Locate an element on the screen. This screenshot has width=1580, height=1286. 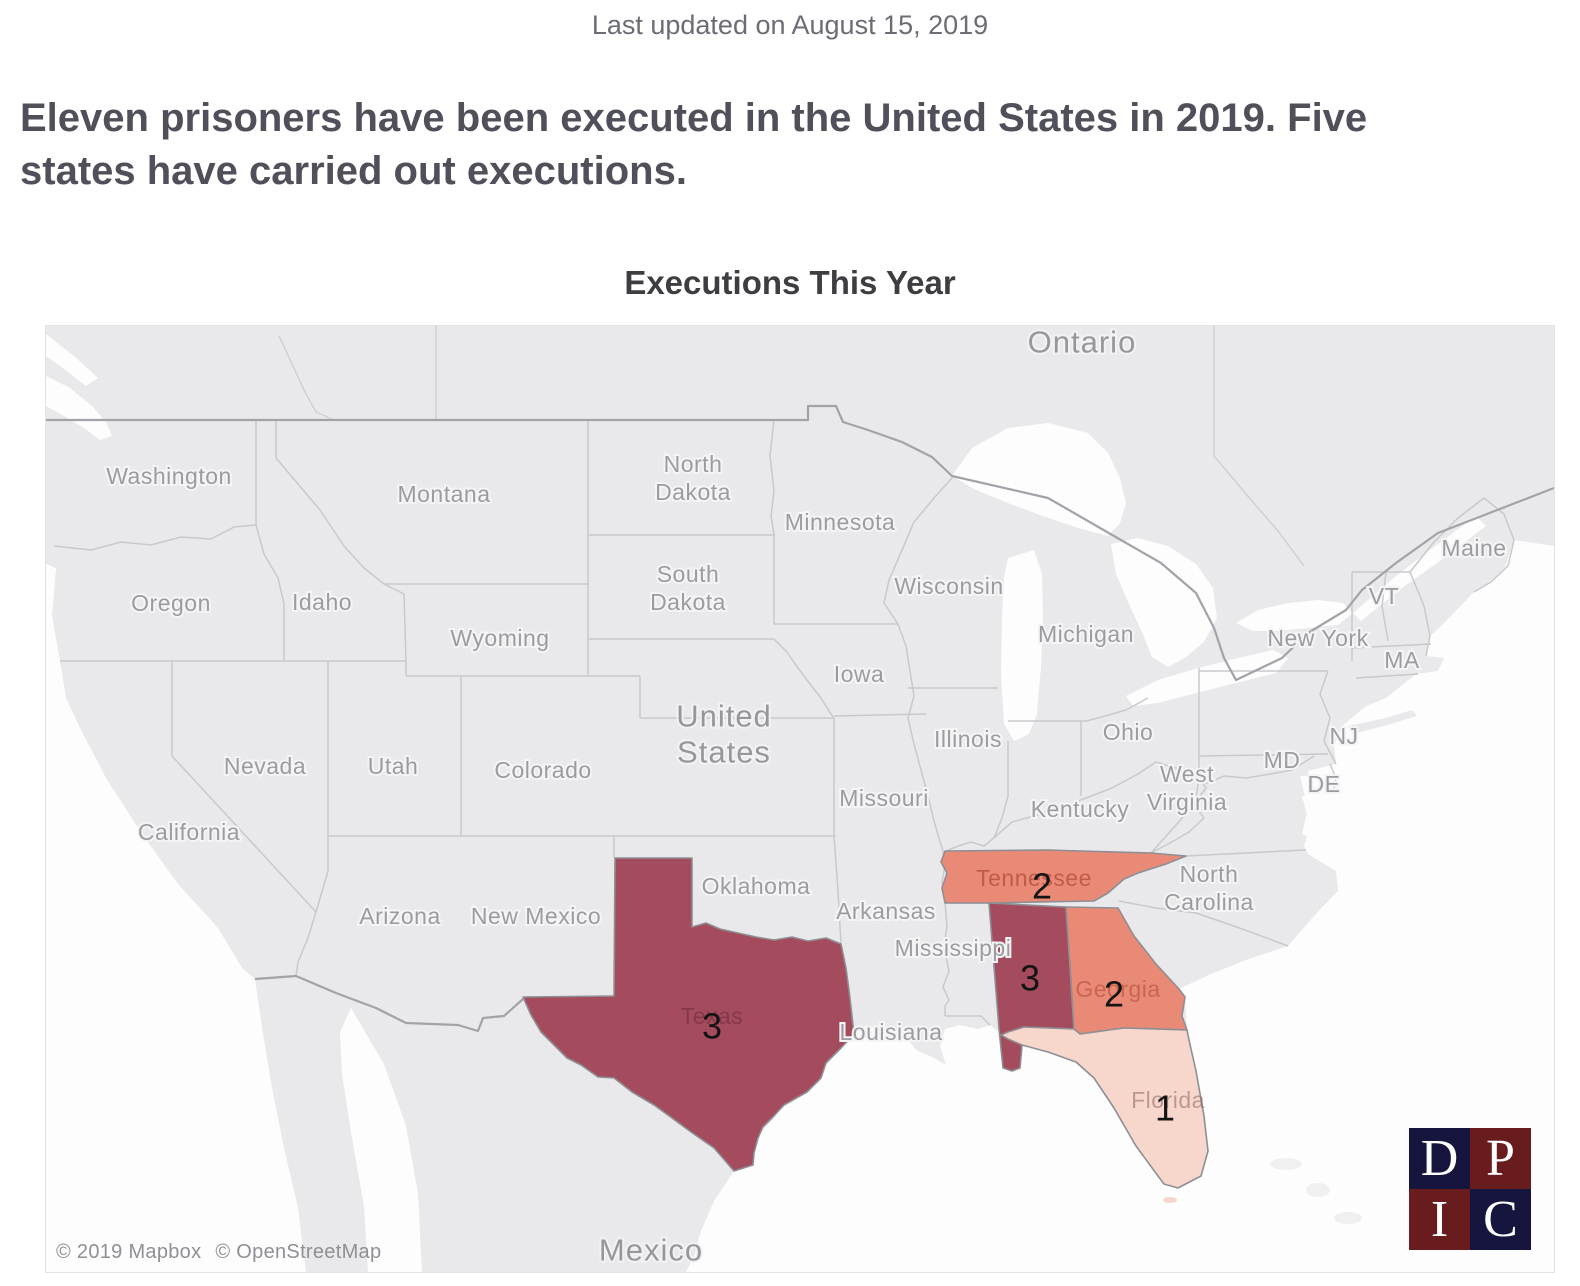
map-label-wyoming: Wyoming is located at coordinates (499, 638).